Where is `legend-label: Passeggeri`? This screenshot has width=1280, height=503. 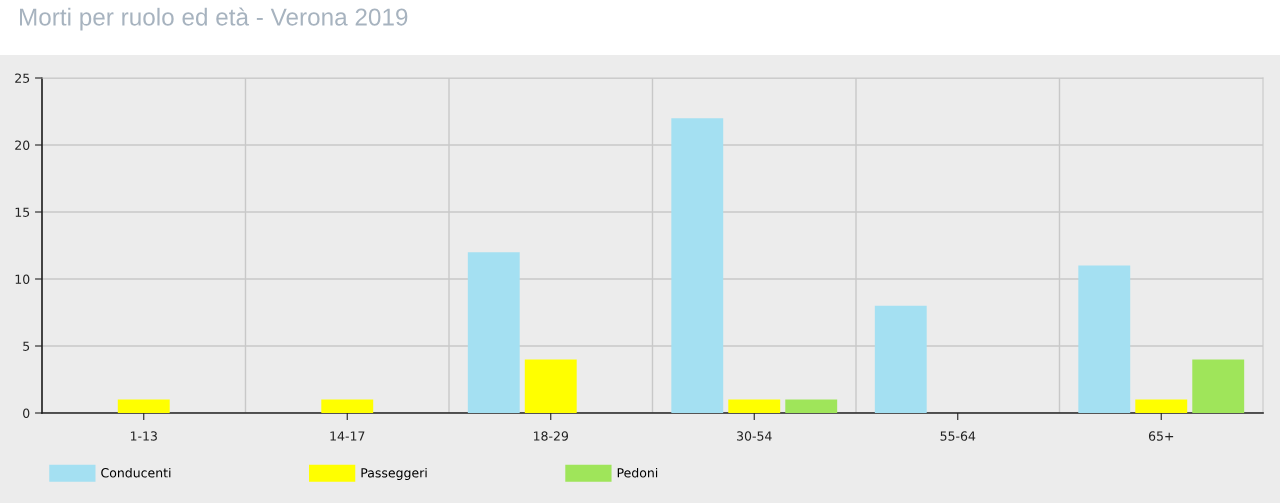
legend-label: Passeggeri is located at coordinates (394, 473).